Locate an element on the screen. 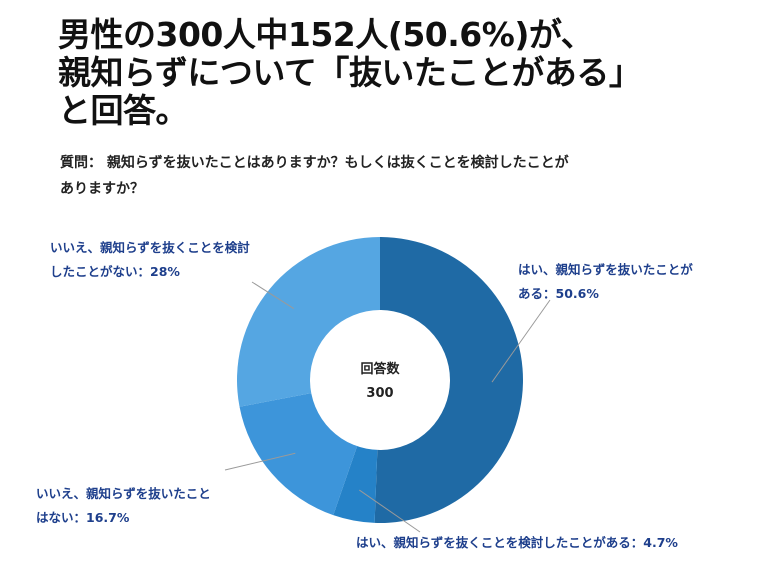 Image resolution: width=780 pixels, height=585 pixels. question-line-1: 質問： 親知らずを抜いたことはありますか？もしくは抜くことを検討したことが is located at coordinates (314, 163).